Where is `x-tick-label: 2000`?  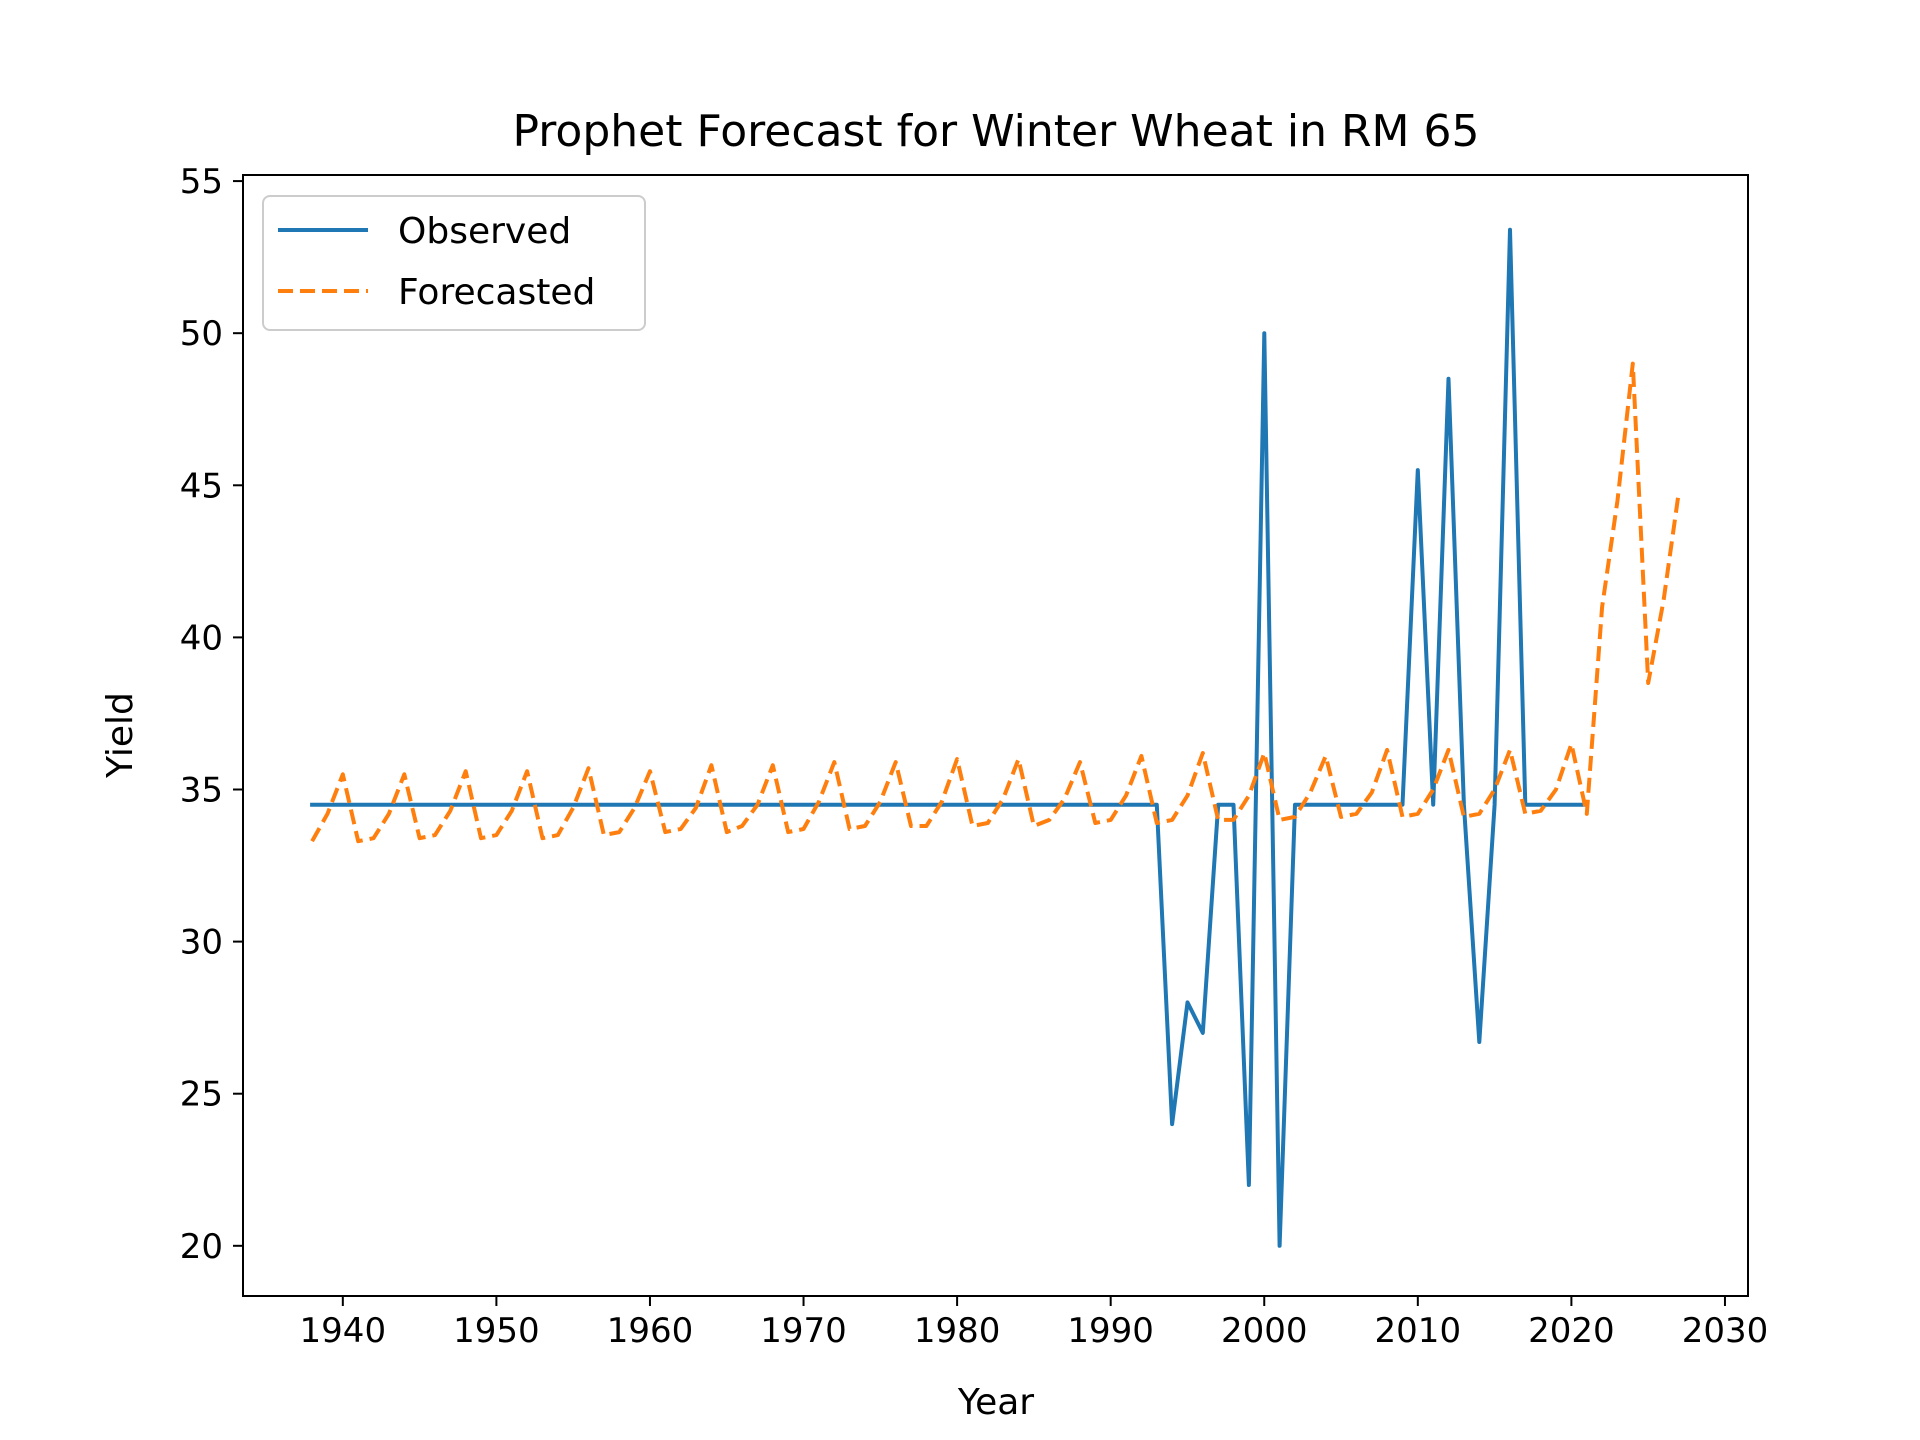 x-tick-label: 2000 is located at coordinates (1264, 1331).